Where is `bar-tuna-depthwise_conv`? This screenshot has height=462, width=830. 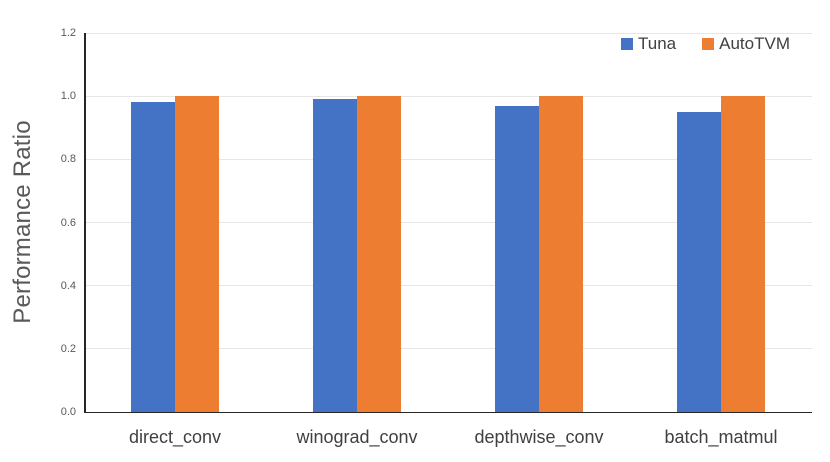
bar-tuna-depthwise_conv is located at coordinates (517, 258).